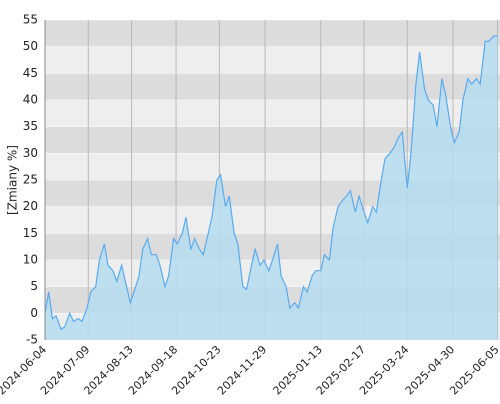 The height and width of the screenshot is (404, 500). Describe the element at coordinates (30, 20) in the screenshot. I see `y-tick-label: 55` at that location.